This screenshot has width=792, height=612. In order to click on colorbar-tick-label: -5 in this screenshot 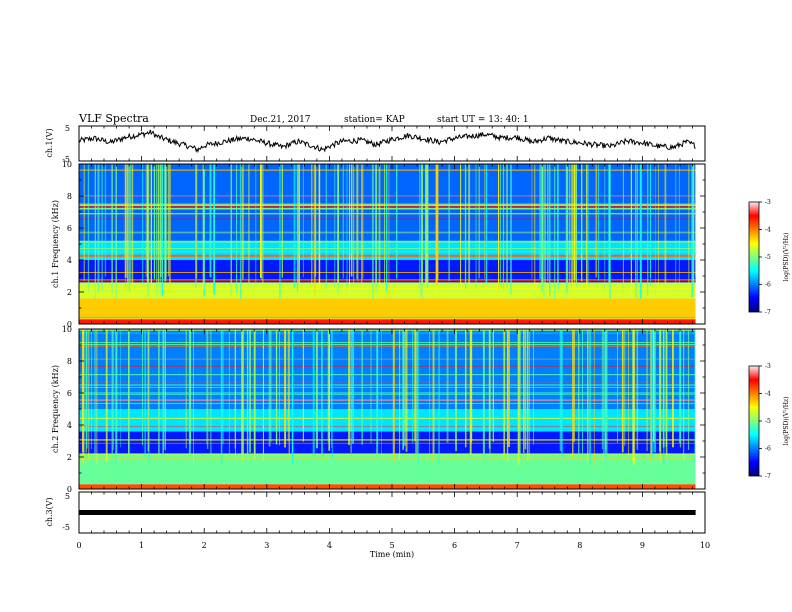, I will do `click(768, 421)`.